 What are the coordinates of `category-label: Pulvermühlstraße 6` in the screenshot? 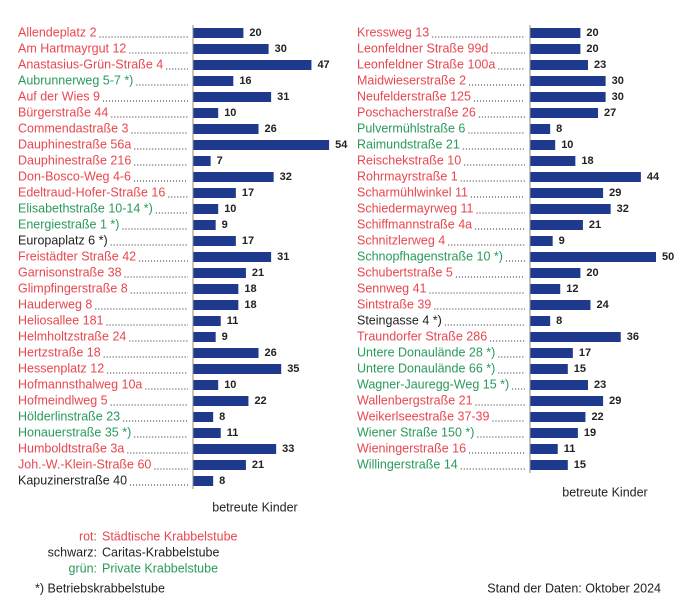 It's located at (411, 128).